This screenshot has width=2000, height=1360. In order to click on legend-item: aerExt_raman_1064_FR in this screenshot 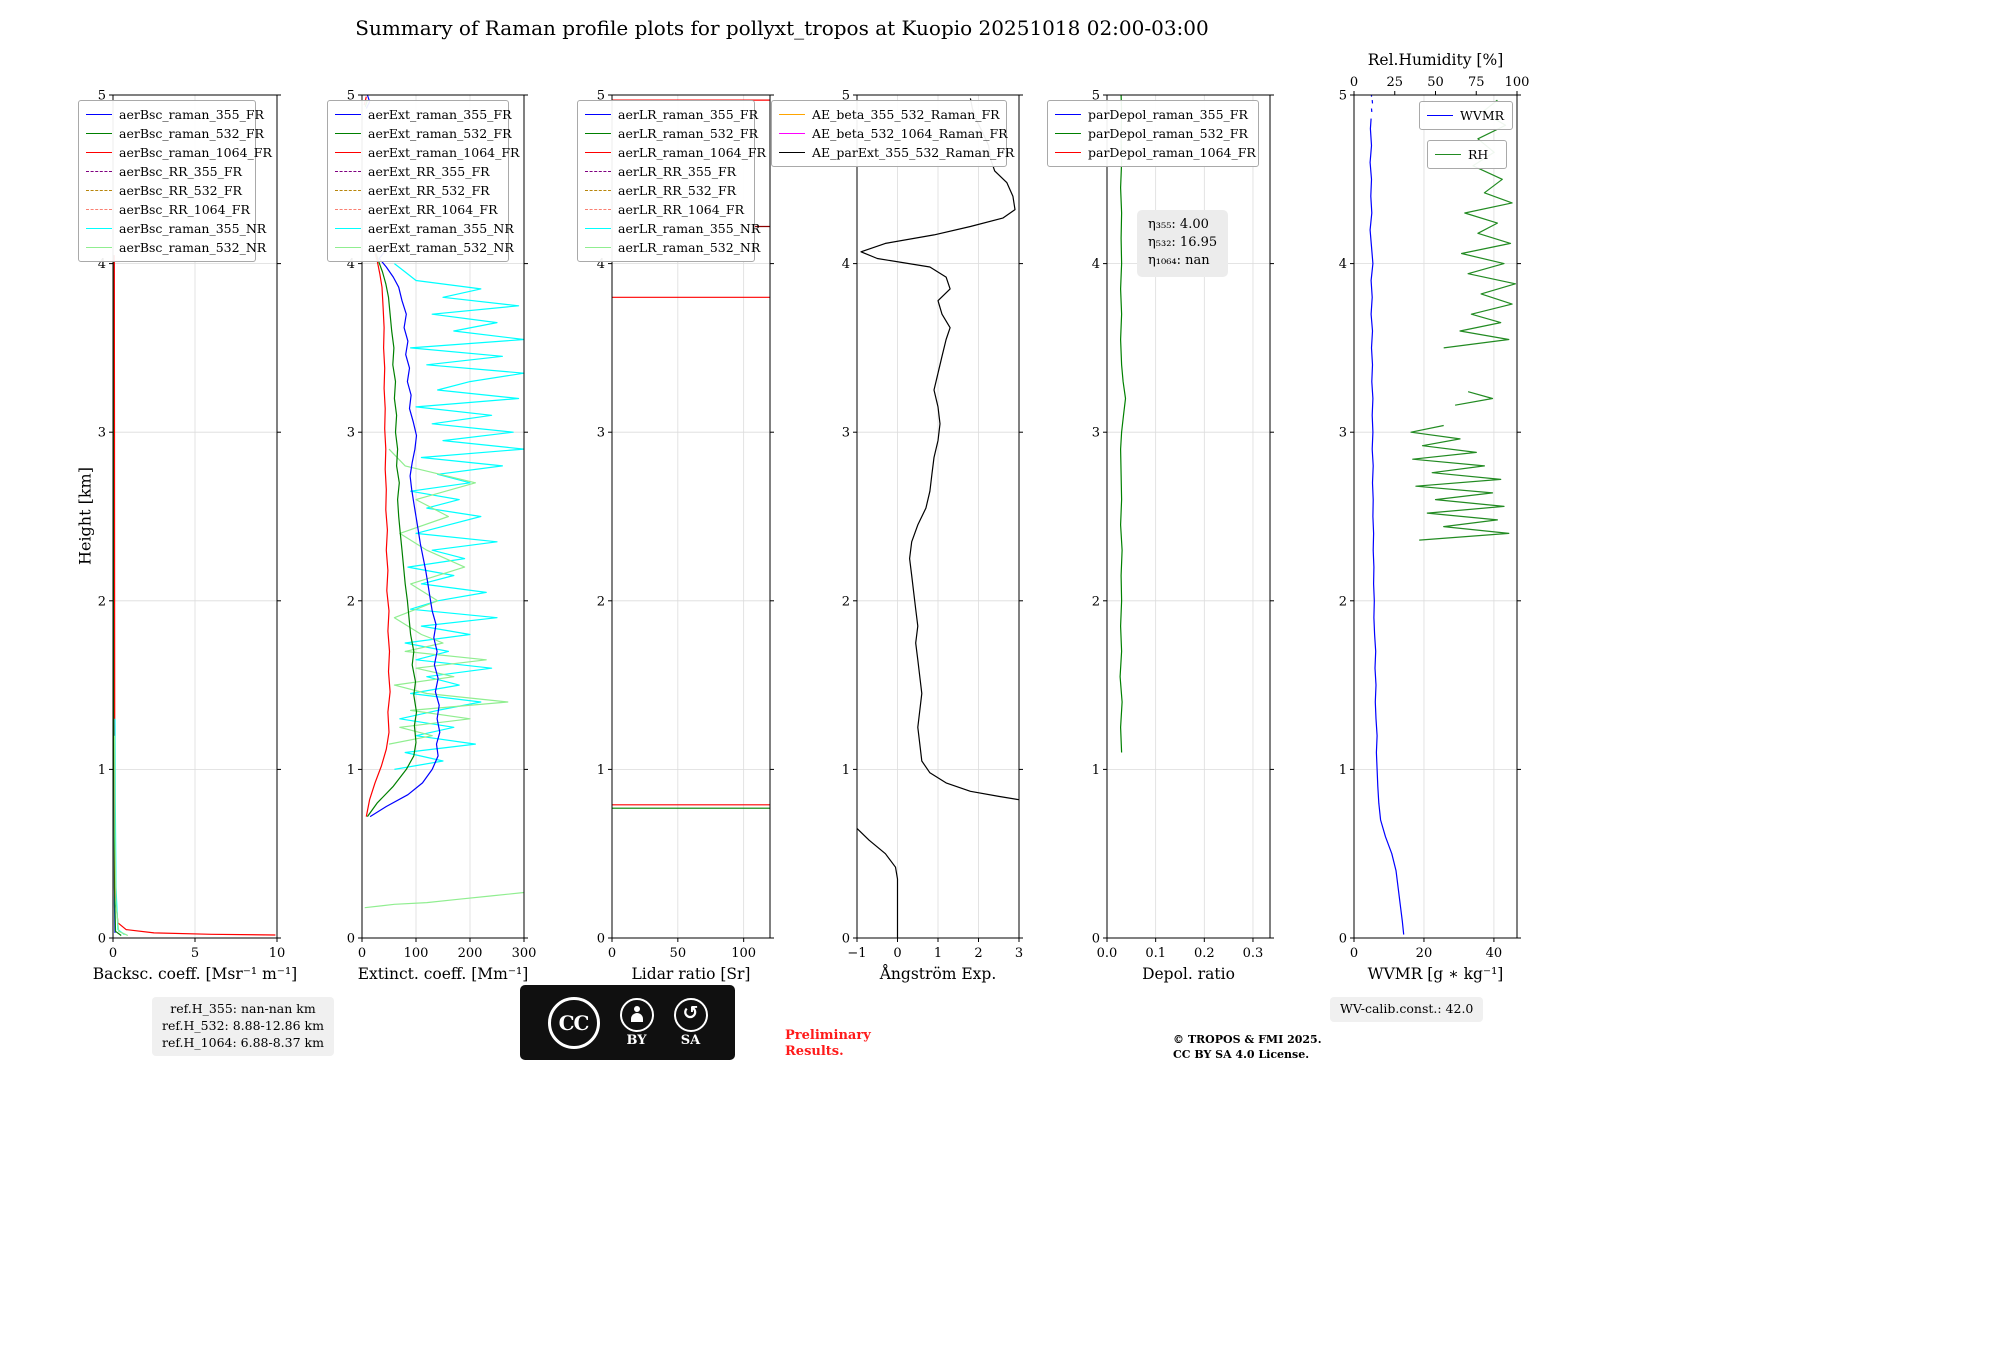, I will do `click(427, 152)`.